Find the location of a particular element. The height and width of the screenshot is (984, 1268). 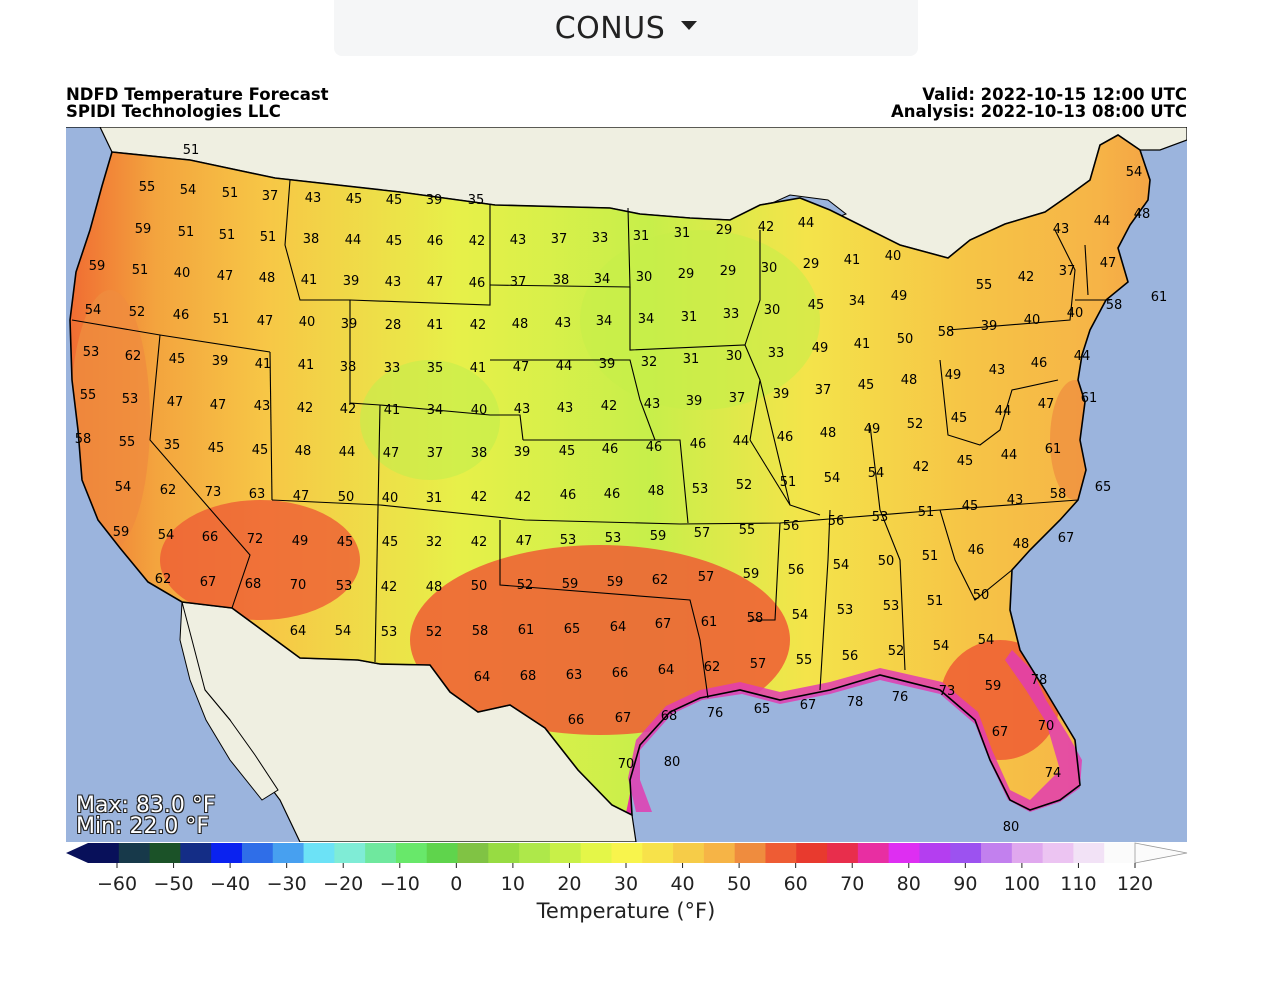

colorbar-tick-label: 0 is located at coordinates (456, 884).